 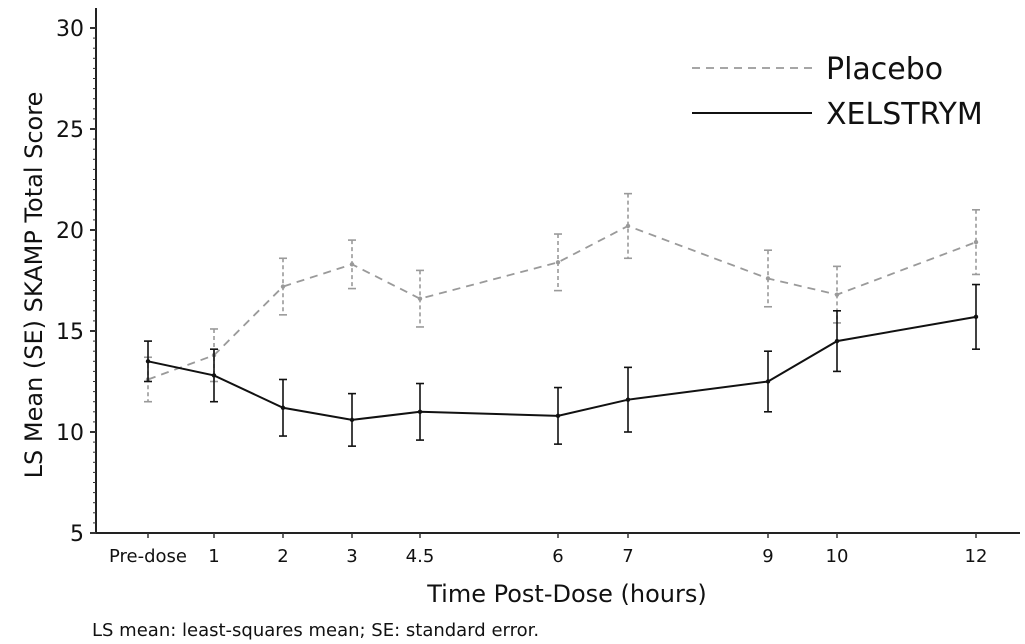 I want to click on y-tick-label: 30, so click(x=70, y=29).